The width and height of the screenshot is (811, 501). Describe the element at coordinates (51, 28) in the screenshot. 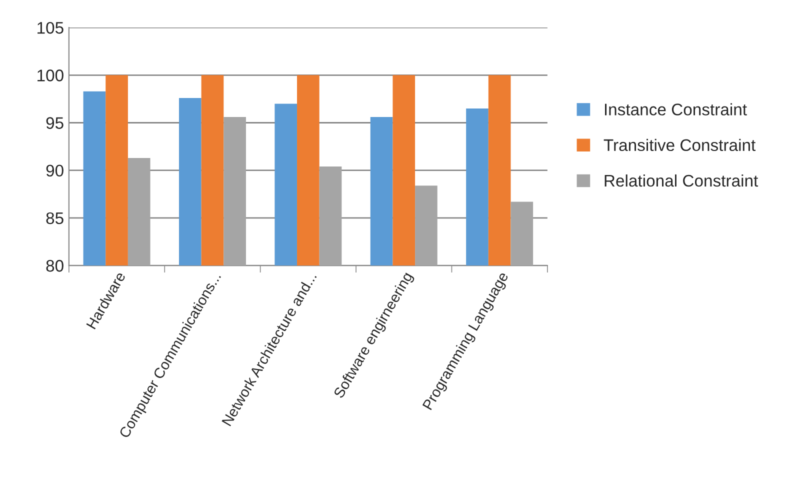

I see `y-tick-label: 105` at that location.